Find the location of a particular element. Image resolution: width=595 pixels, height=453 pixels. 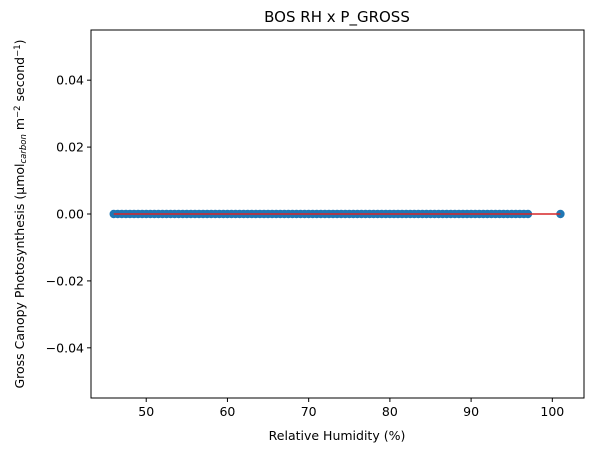

x-tick-label: 80 is located at coordinates (390, 411).